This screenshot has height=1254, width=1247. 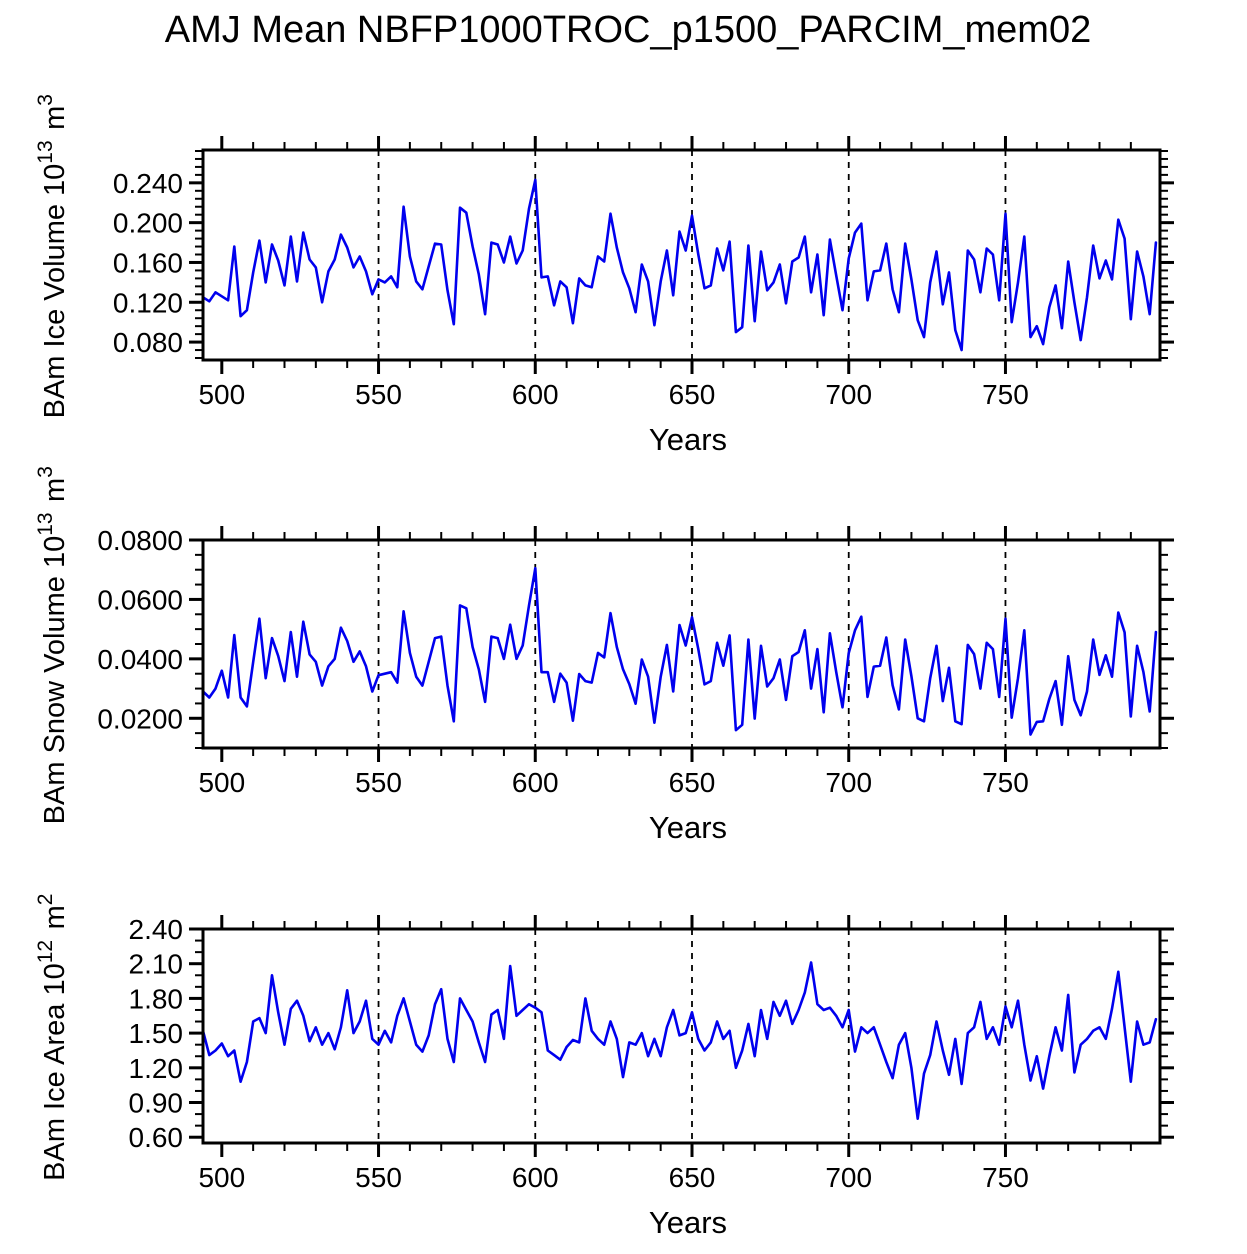 I want to click on y-tick-label: 0.0600, so click(x=140, y=599).